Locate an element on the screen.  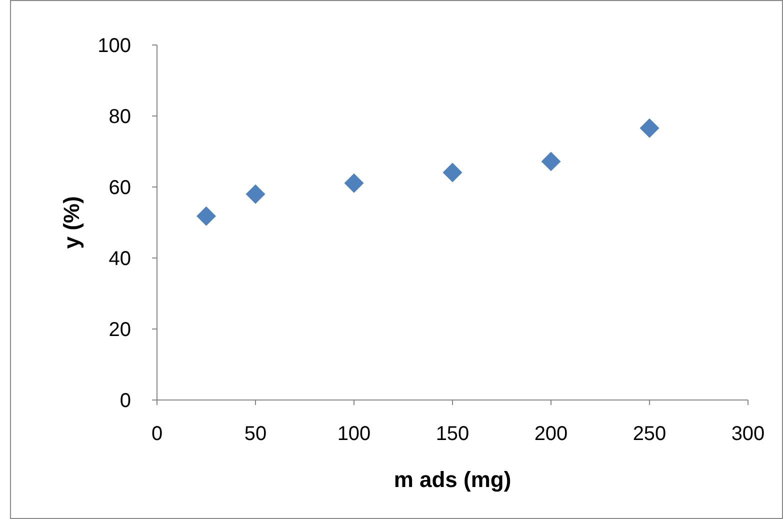
x-tick-label: 100 is located at coordinates (354, 434).